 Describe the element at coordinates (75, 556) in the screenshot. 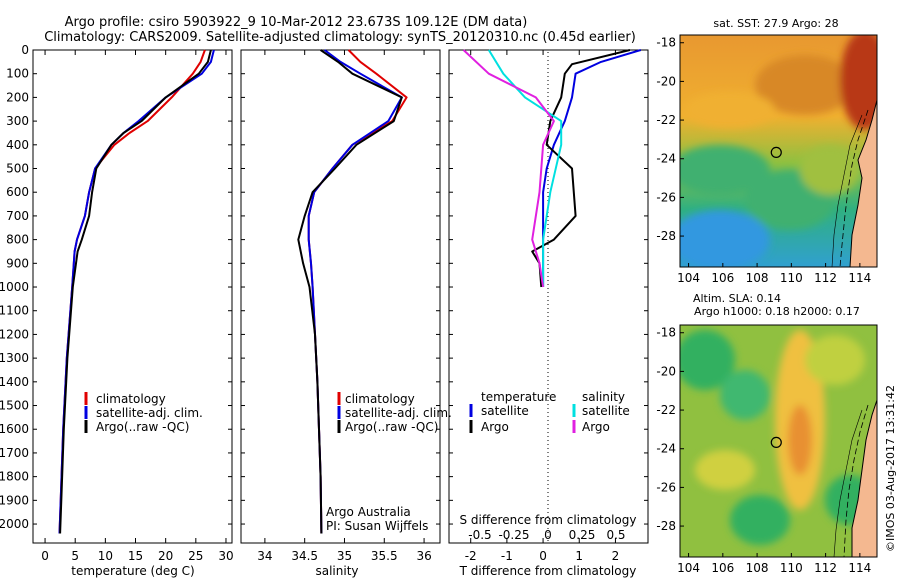

I see `x-tick-label: 5` at that location.